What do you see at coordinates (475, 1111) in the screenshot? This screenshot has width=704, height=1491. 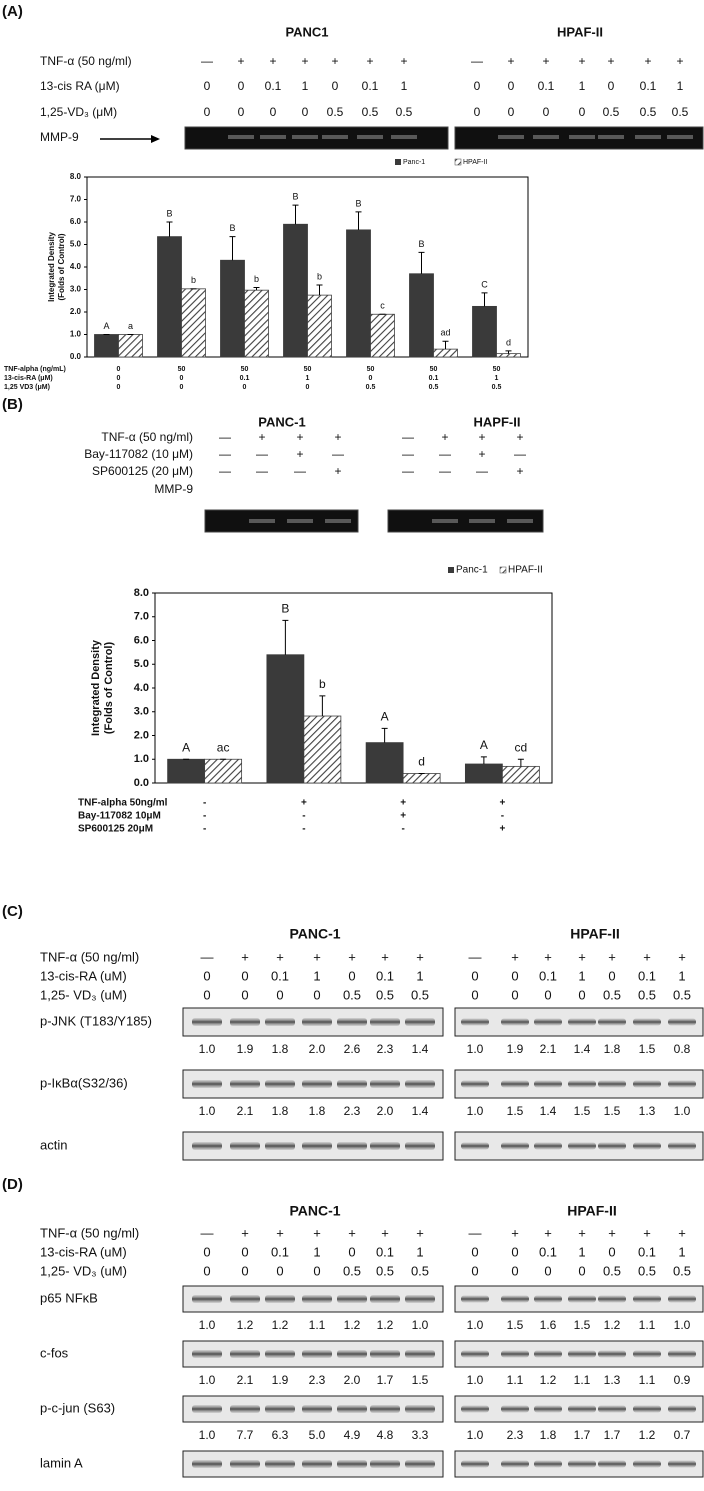 I see `densitometry-value: 1.0` at bounding box center [475, 1111].